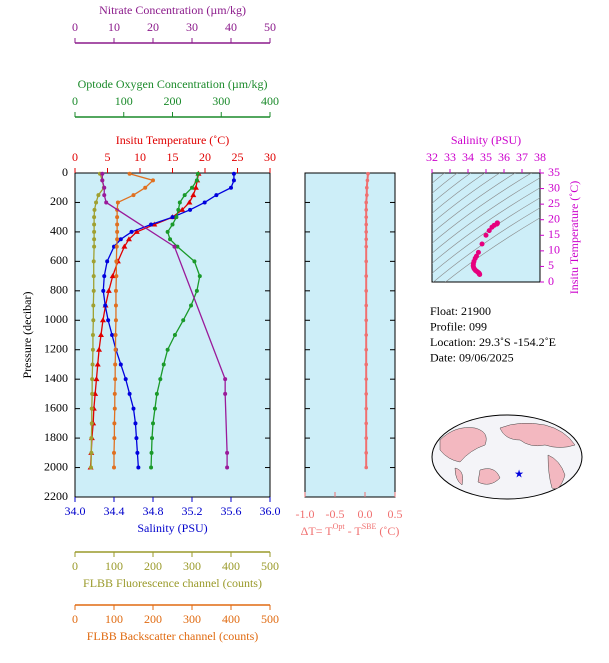 The image size is (609, 663). What do you see at coordinates (270, 27) in the screenshot?
I see `x-tick-label: 50` at bounding box center [270, 27].